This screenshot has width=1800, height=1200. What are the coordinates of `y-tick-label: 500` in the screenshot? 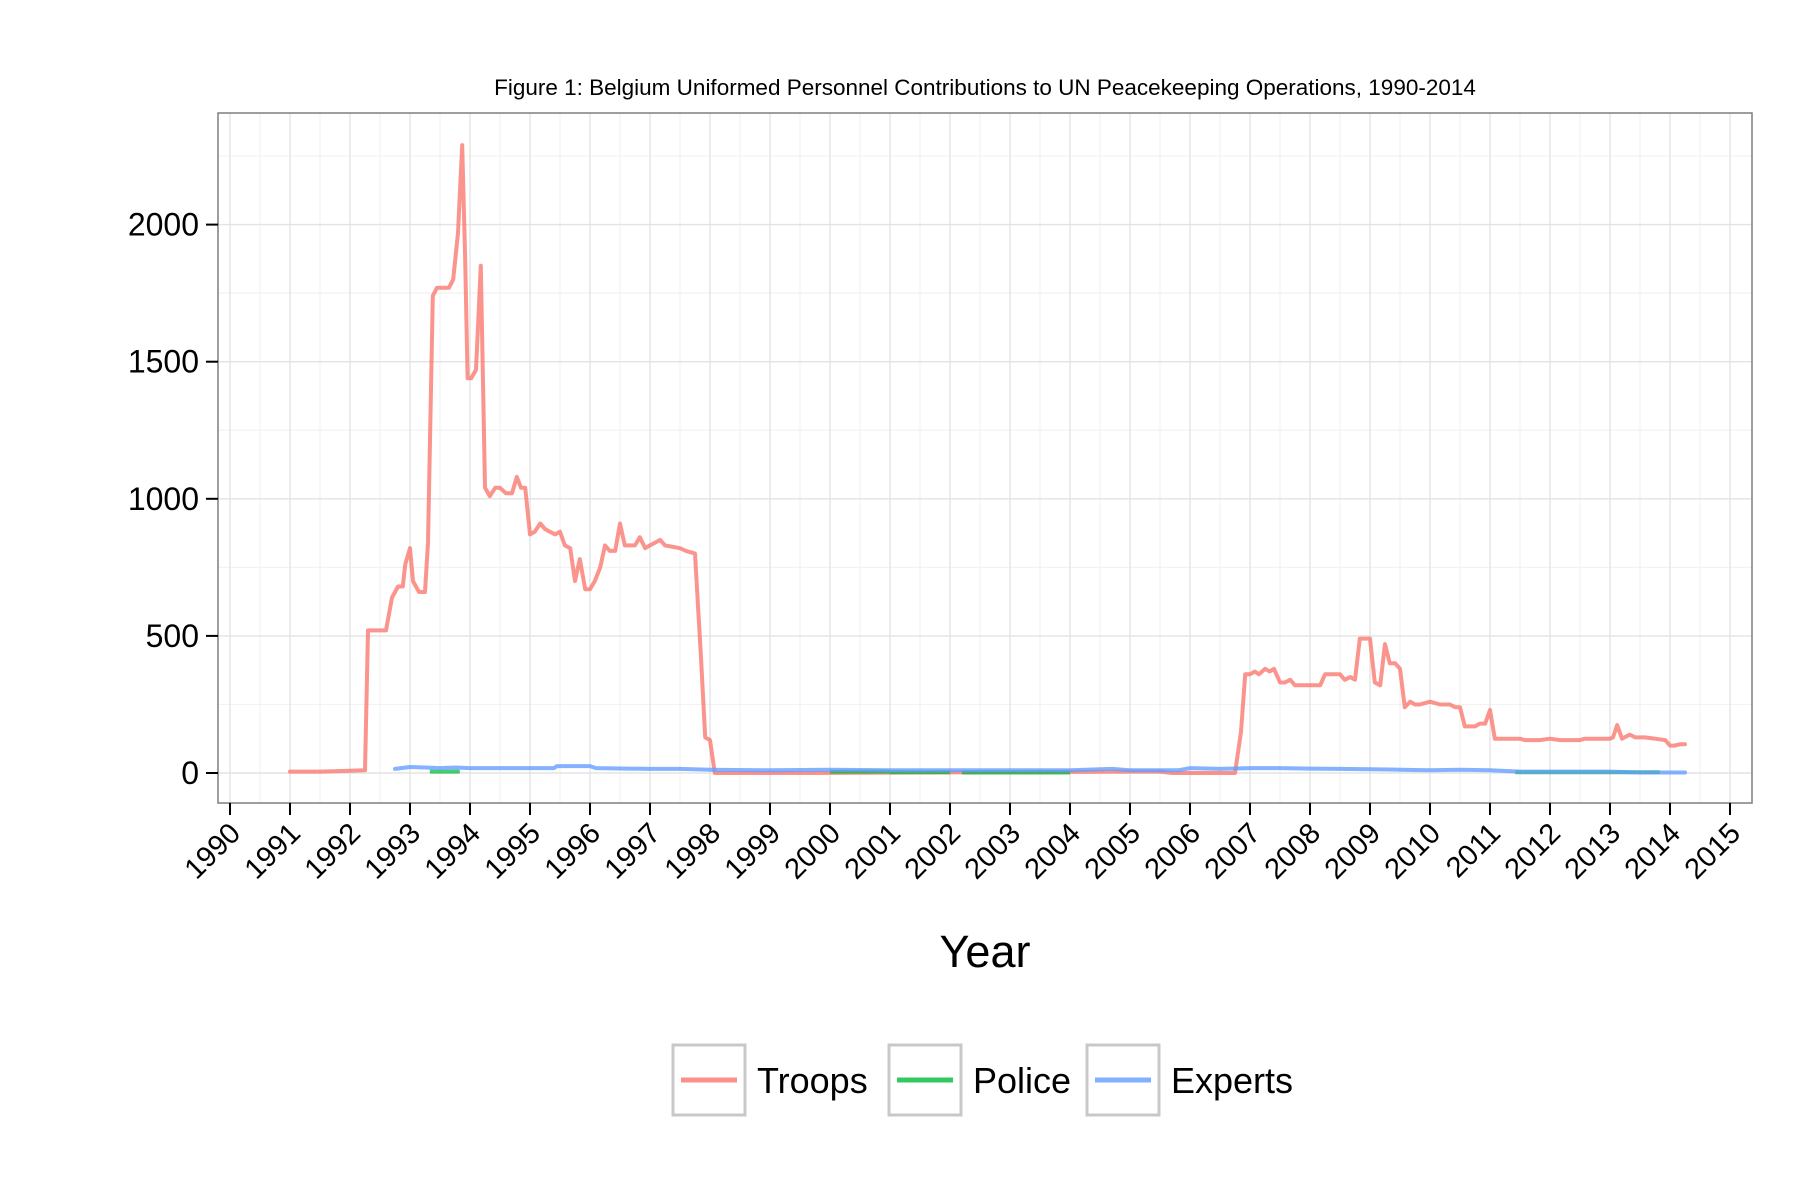 It's located at (172, 636).